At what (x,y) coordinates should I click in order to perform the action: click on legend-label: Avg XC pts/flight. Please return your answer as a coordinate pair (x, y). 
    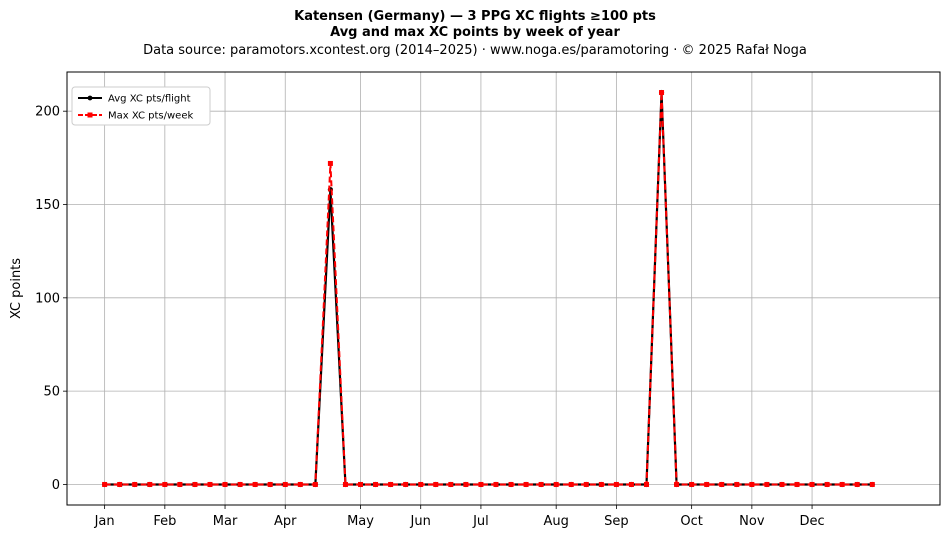
    Looking at the image, I should click on (149, 99).